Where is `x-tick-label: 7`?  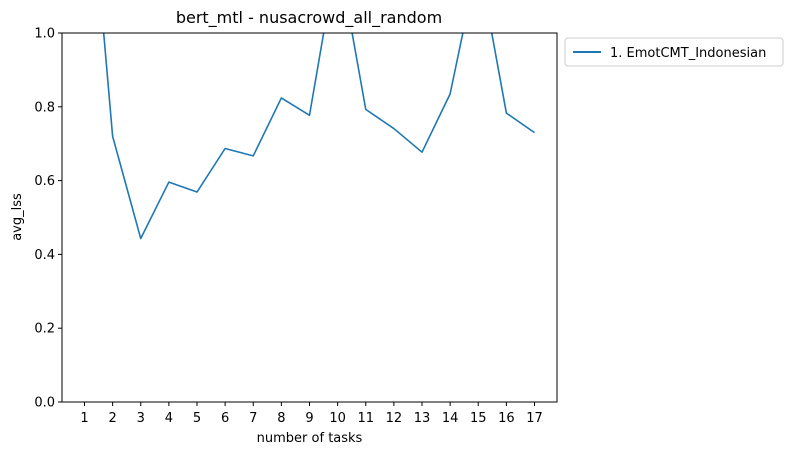
x-tick-label: 7 is located at coordinates (253, 418).